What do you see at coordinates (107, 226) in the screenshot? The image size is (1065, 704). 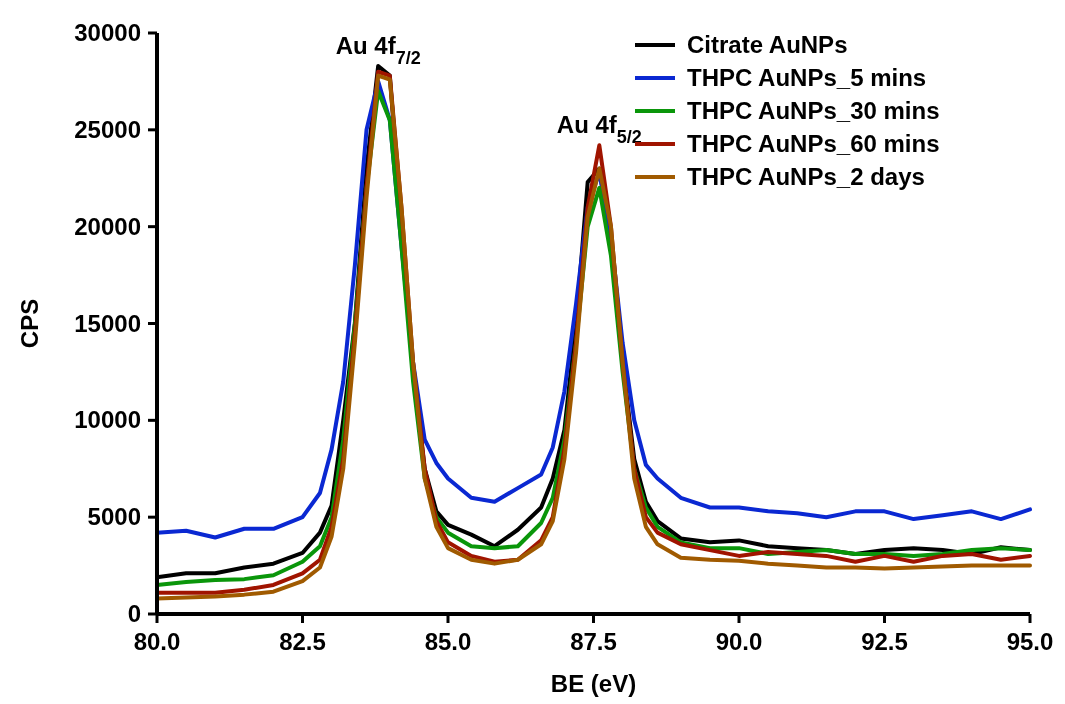 I see `y-tick-label: 20000` at bounding box center [107, 226].